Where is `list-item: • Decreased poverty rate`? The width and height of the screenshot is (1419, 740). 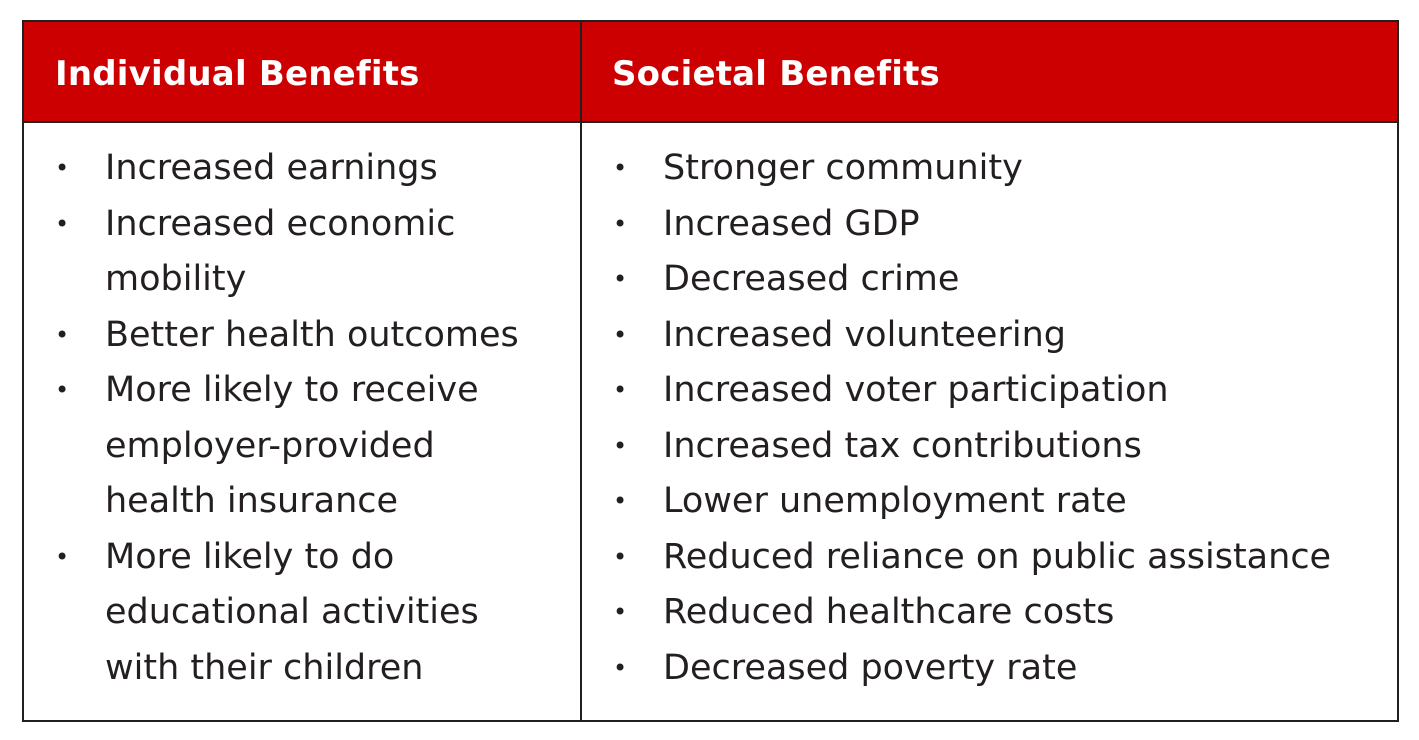
list-item: • Decreased poverty rate is located at coordinates (989, 669).